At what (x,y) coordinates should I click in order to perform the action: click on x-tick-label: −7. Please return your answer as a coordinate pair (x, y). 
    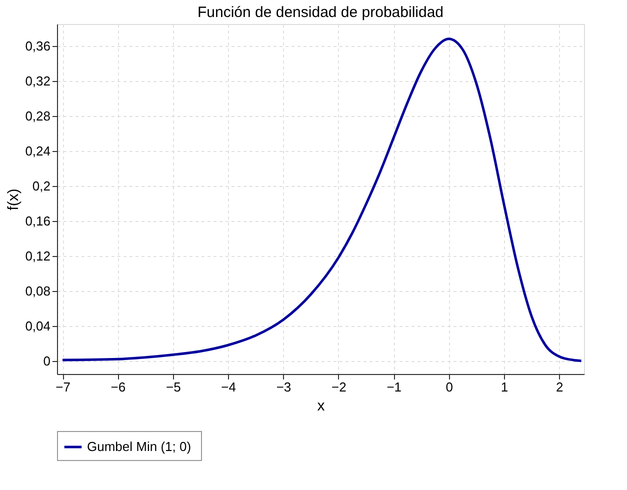
    Looking at the image, I should click on (63, 387).